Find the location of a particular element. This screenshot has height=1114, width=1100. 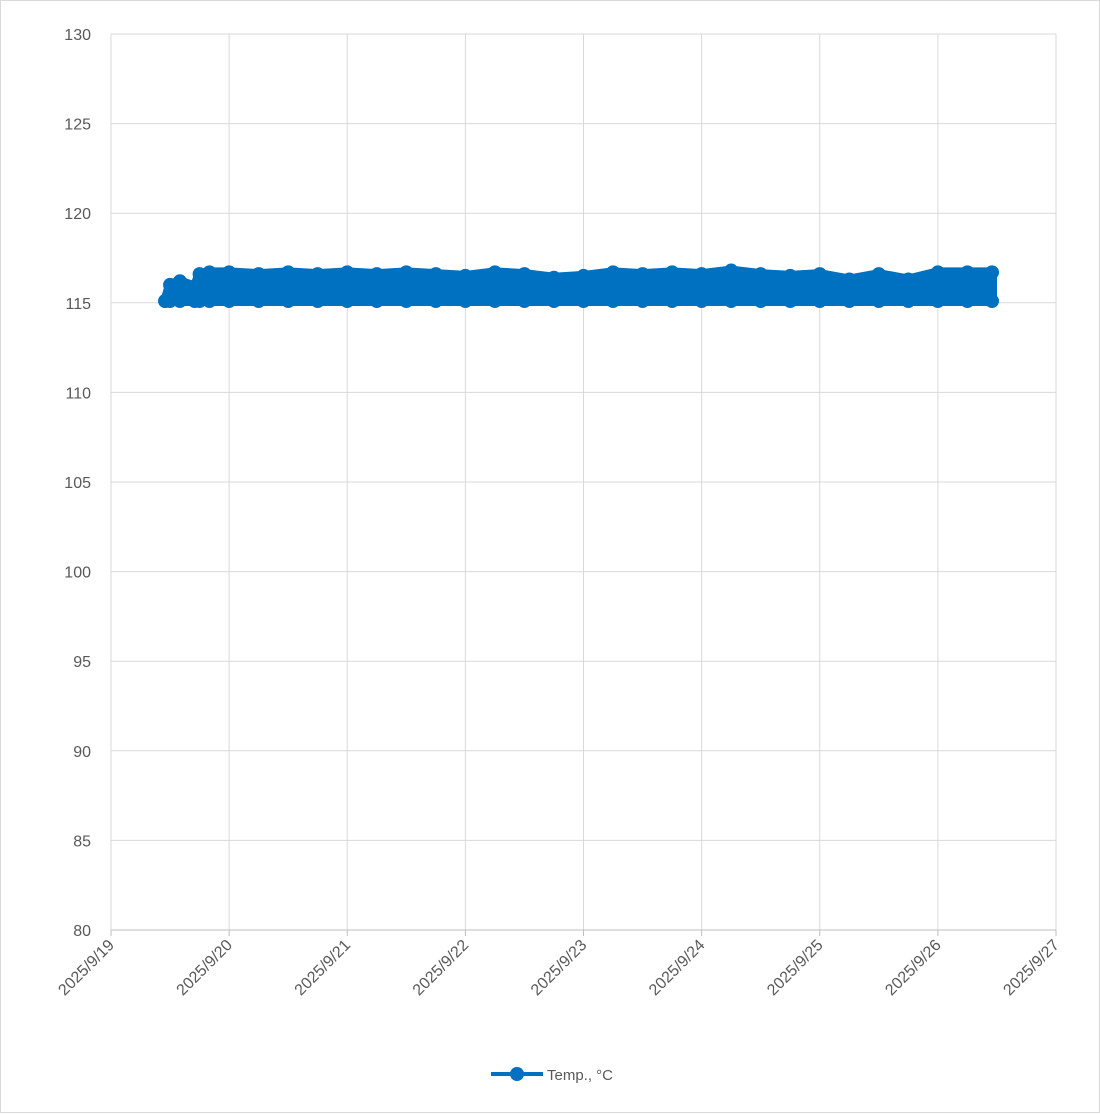

x-tick-label: 2025/9/19 is located at coordinates (86, 968).